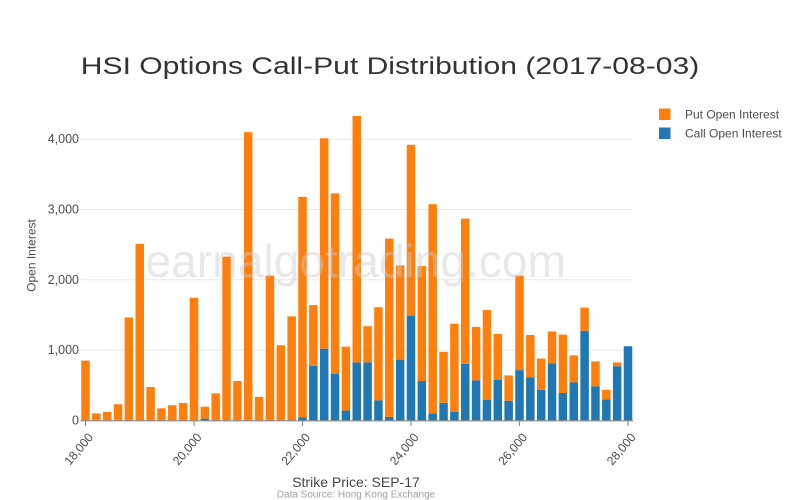 Image resolution: width=800 pixels, height=500 pixels. I want to click on svg-text: Call Open Interest, so click(733, 134).